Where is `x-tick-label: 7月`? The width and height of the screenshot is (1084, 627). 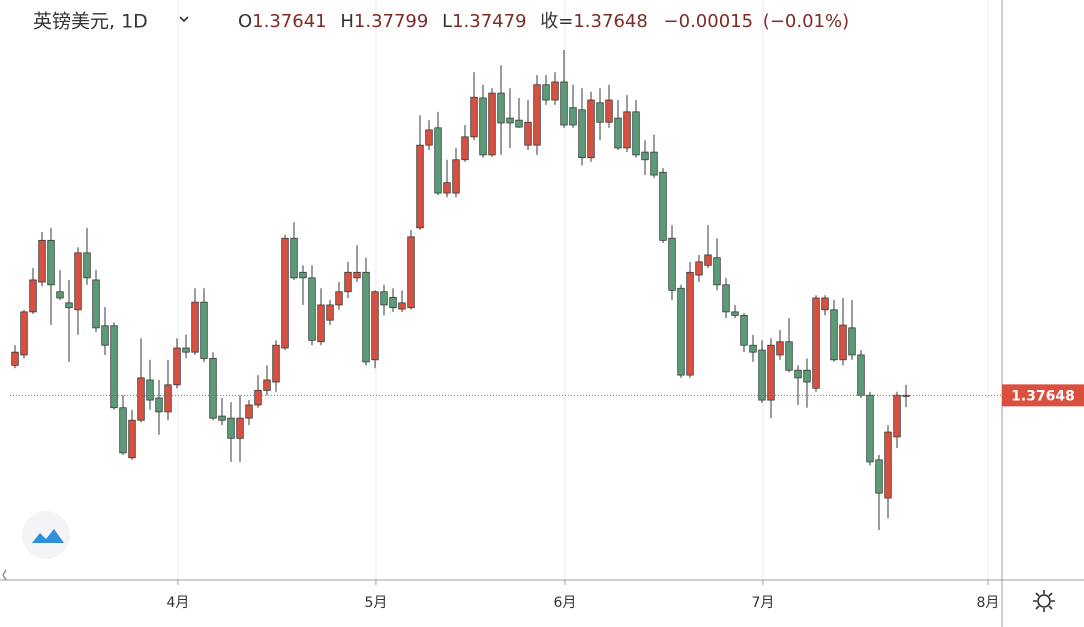 x-tick-label: 7月 is located at coordinates (762, 603).